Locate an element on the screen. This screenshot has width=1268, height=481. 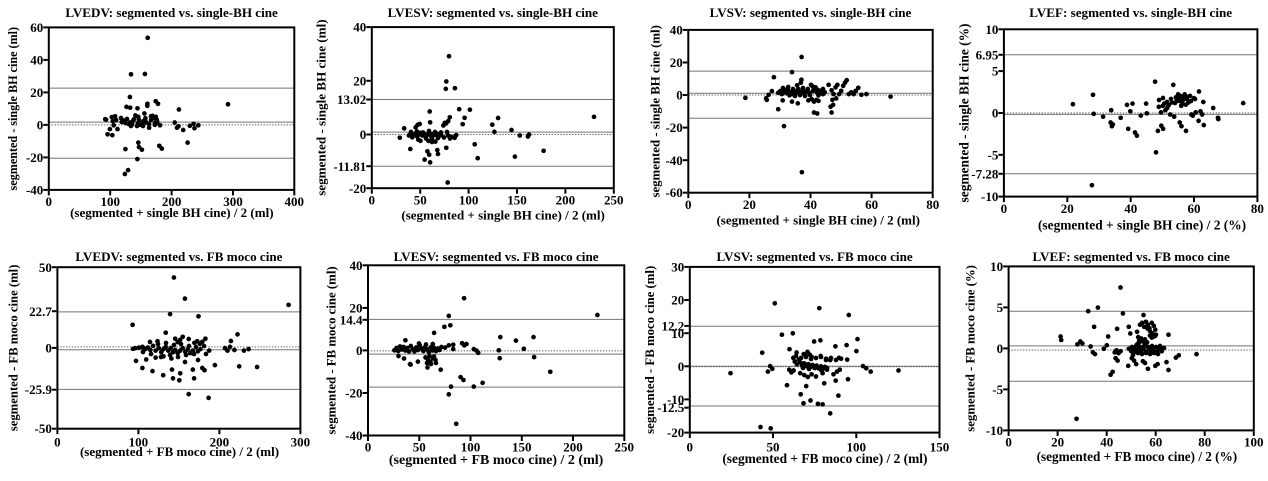
svg-text: 30 is located at coordinates (677, 266).